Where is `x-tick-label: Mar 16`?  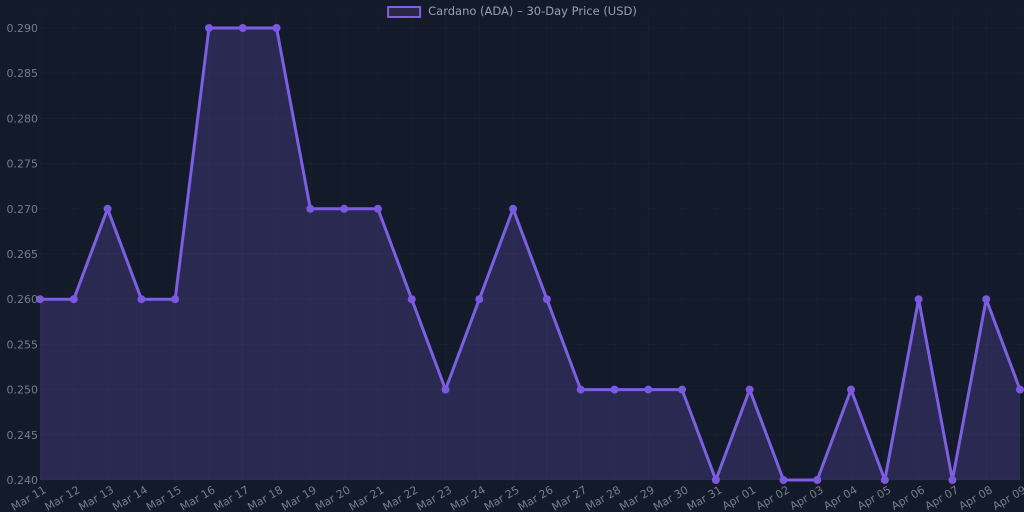 x-tick-label: Mar 16 is located at coordinates (198, 497).